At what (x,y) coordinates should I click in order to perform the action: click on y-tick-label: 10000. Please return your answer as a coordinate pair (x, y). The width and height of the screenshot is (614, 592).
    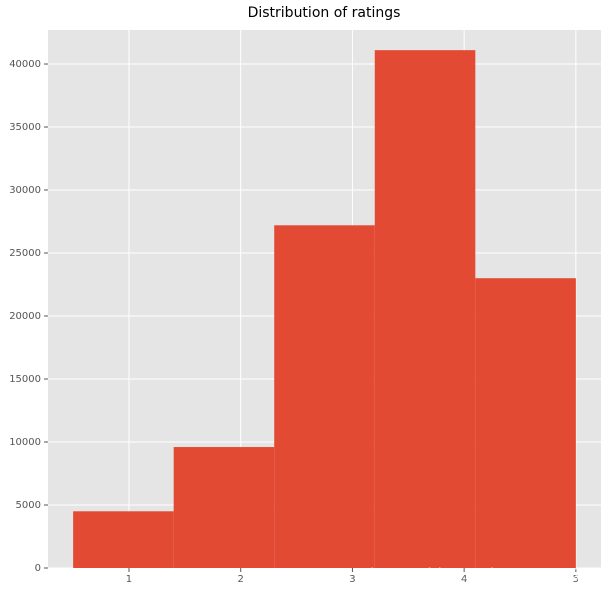
    Looking at the image, I should click on (25, 442).